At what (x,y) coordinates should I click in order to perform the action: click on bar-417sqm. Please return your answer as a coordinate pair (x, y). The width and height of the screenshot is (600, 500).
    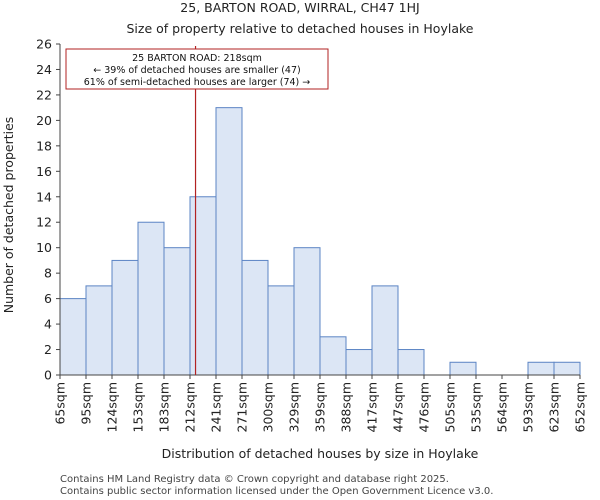
    Looking at the image, I should click on (385, 330).